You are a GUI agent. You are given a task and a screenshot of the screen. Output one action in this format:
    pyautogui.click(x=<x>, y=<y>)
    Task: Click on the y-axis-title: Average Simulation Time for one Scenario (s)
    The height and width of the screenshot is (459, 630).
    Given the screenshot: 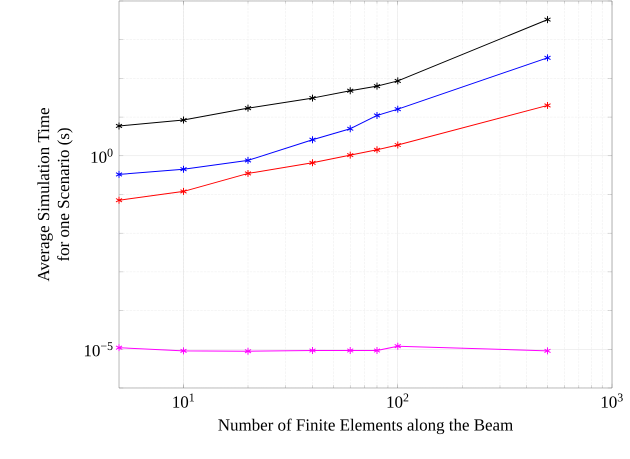 What is the action you would take?
    pyautogui.click(x=55, y=195)
    